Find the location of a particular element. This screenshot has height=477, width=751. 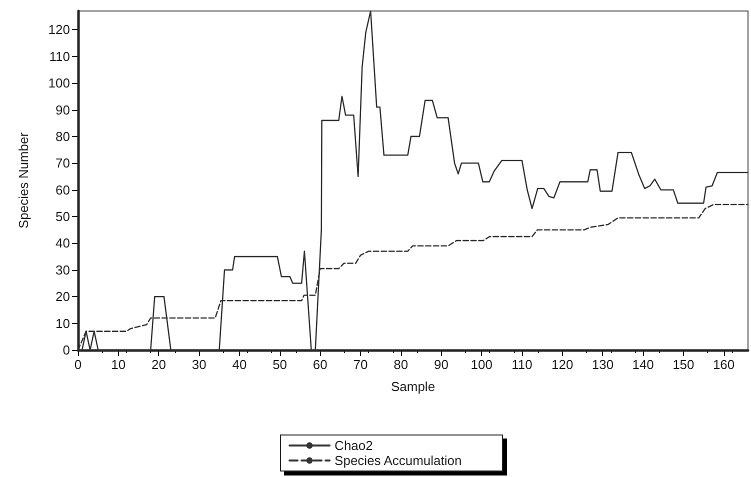

y-tick-label: 90 is located at coordinates (63, 110).